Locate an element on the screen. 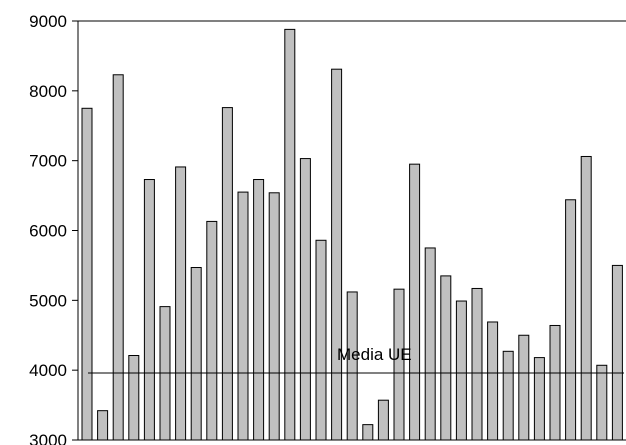 This screenshot has height=445, width=626. y-ticks-group: 3000 4000 5000 6000 7000 8000 9000 is located at coordinates (53, 228).